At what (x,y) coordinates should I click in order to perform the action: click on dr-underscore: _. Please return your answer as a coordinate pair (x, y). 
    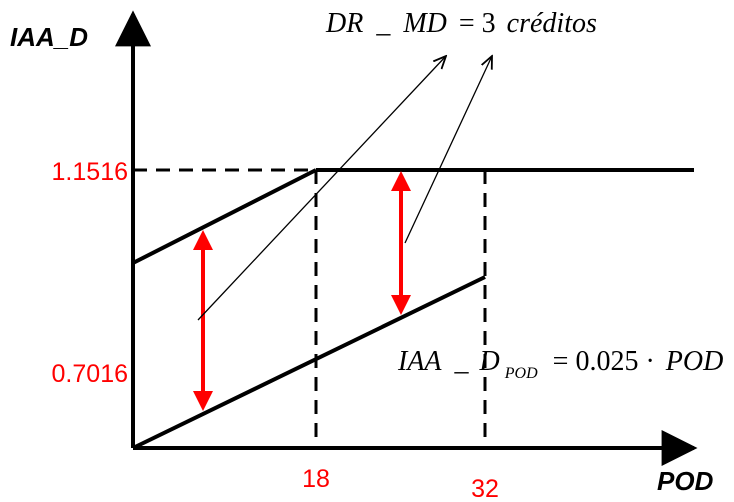
    Looking at the image, I should click on (383, 23).